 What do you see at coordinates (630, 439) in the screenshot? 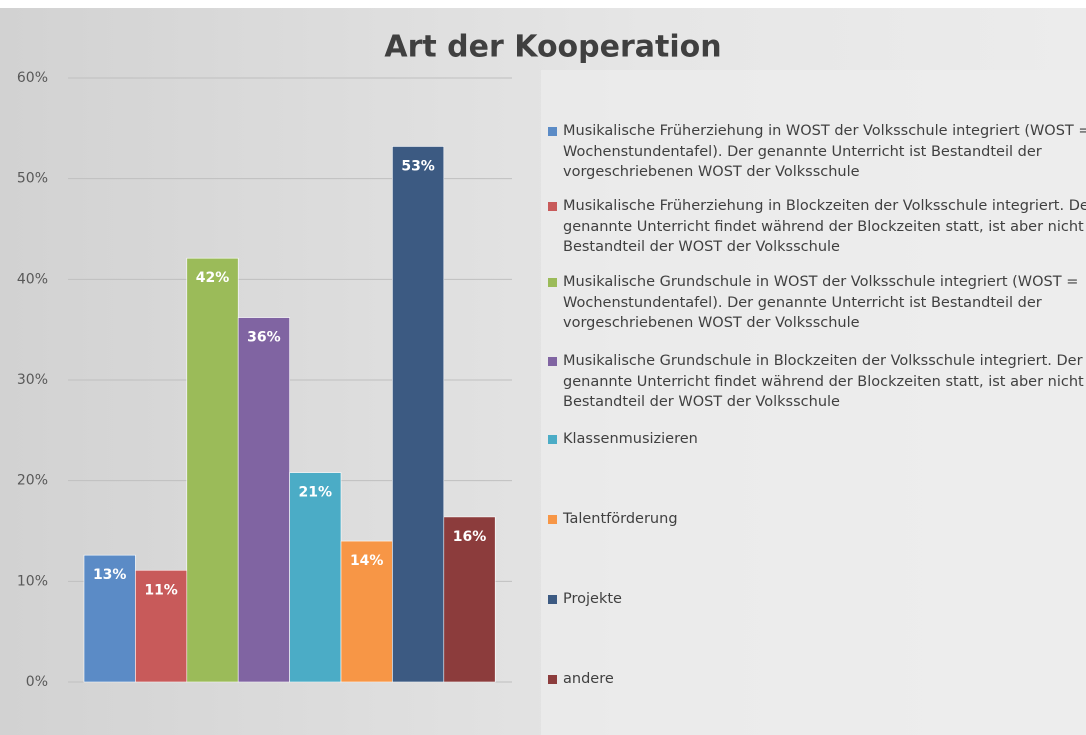
I see `legend-label: Klassenmusizieren` at bounding box center [630, 439].